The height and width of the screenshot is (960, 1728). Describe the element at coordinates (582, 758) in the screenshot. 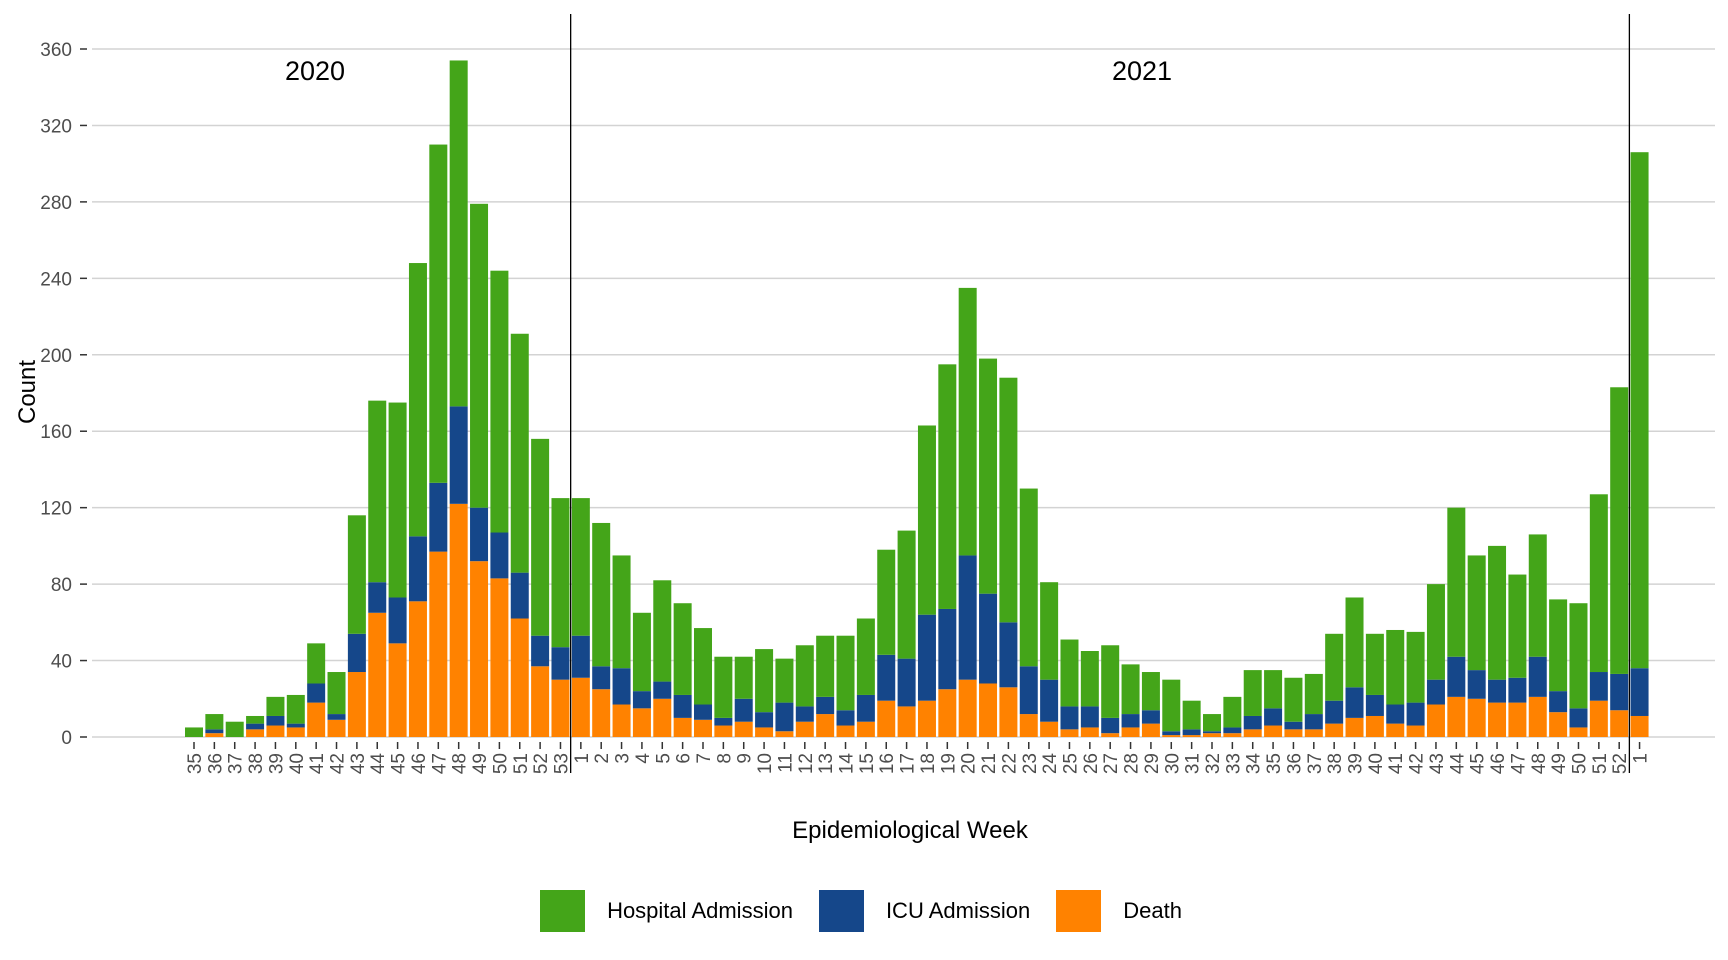

I see `x-tick-label: 1` at that location.